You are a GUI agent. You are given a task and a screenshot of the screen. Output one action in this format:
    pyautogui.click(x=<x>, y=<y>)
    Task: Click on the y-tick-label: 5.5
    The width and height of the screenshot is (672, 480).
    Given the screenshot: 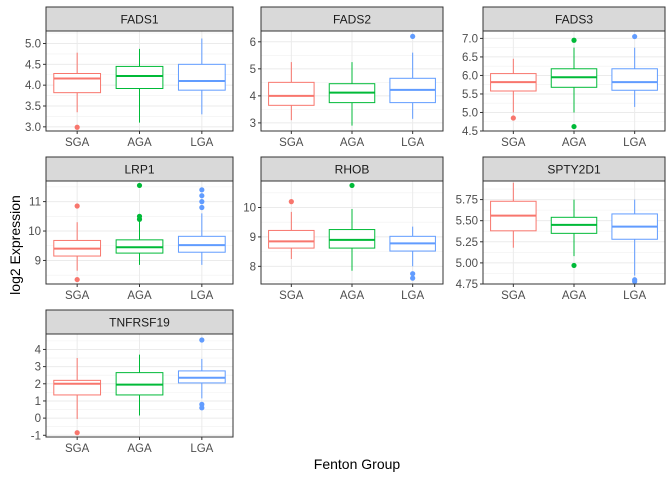 What is the action you would take?
    pyautogui.click(x=470, y=95)
    